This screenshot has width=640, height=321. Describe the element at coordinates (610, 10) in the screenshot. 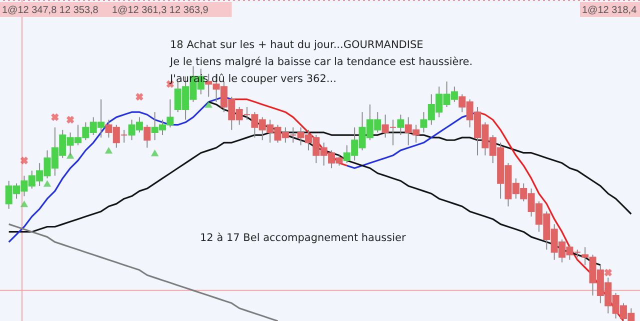

I see `text: 1@12 318,4` at that location.